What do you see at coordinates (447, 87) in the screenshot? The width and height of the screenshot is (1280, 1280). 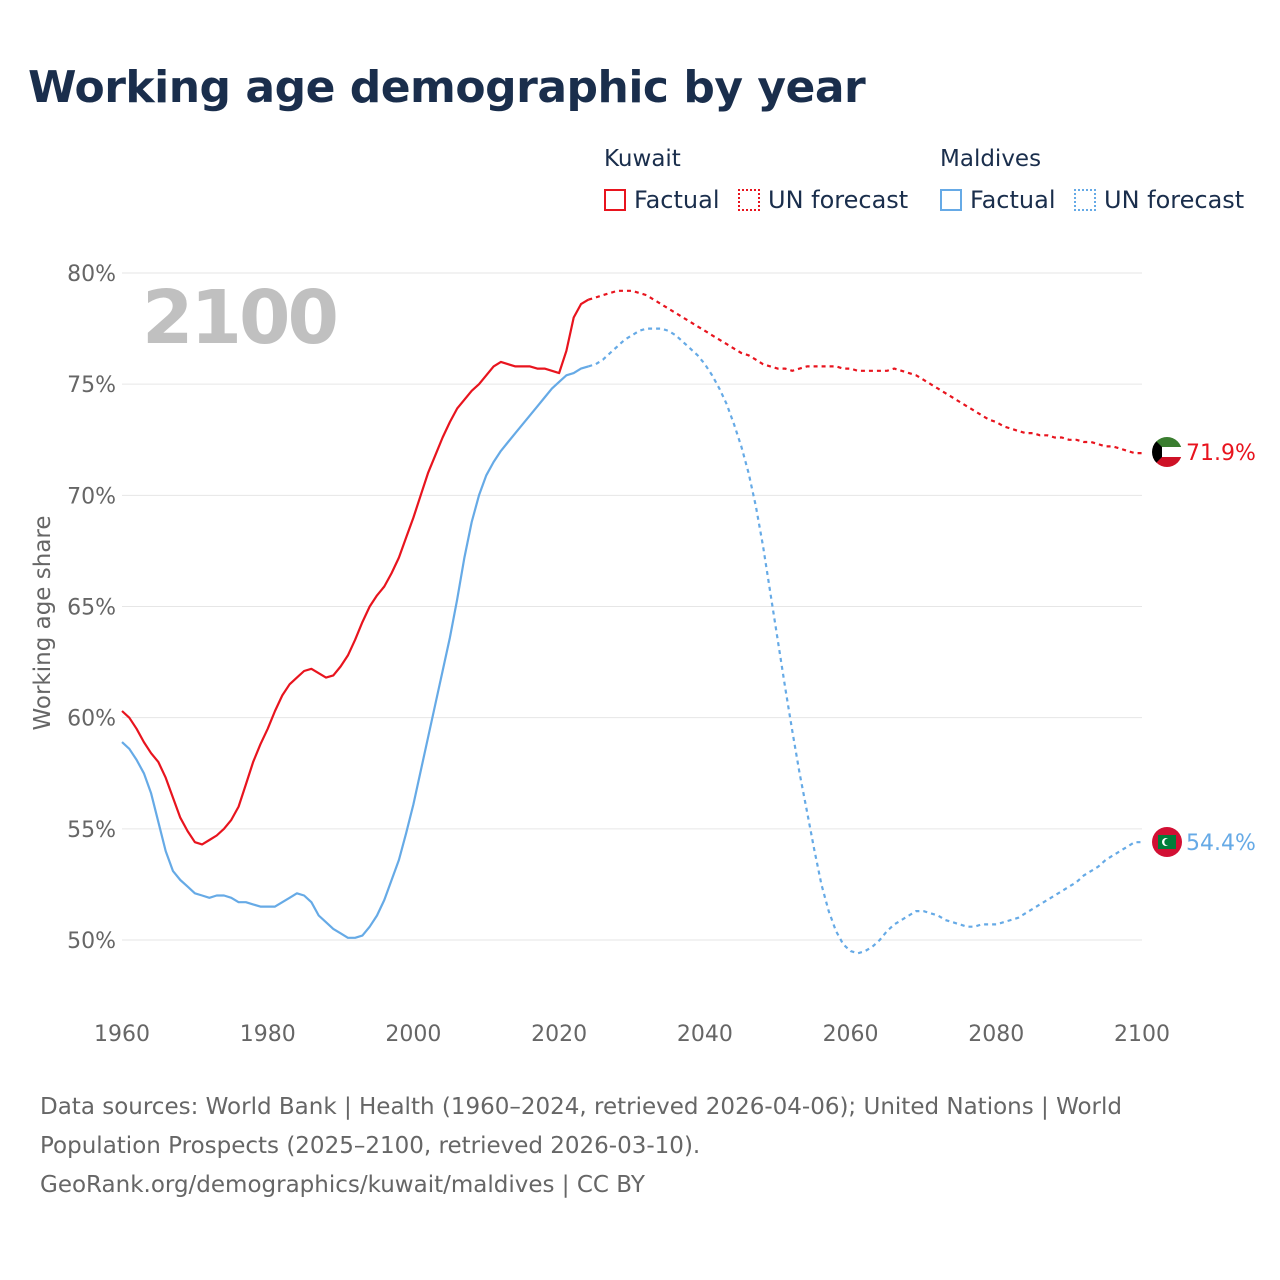 I see `chart-title: Working age demographic by year` at bounding box center [447, 87].